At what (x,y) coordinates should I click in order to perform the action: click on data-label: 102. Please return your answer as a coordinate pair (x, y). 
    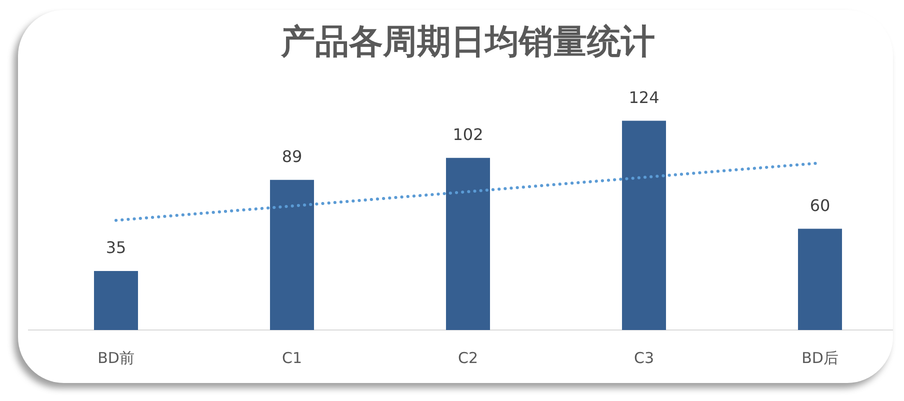
    Looking at the image, I should click on (468, 134).